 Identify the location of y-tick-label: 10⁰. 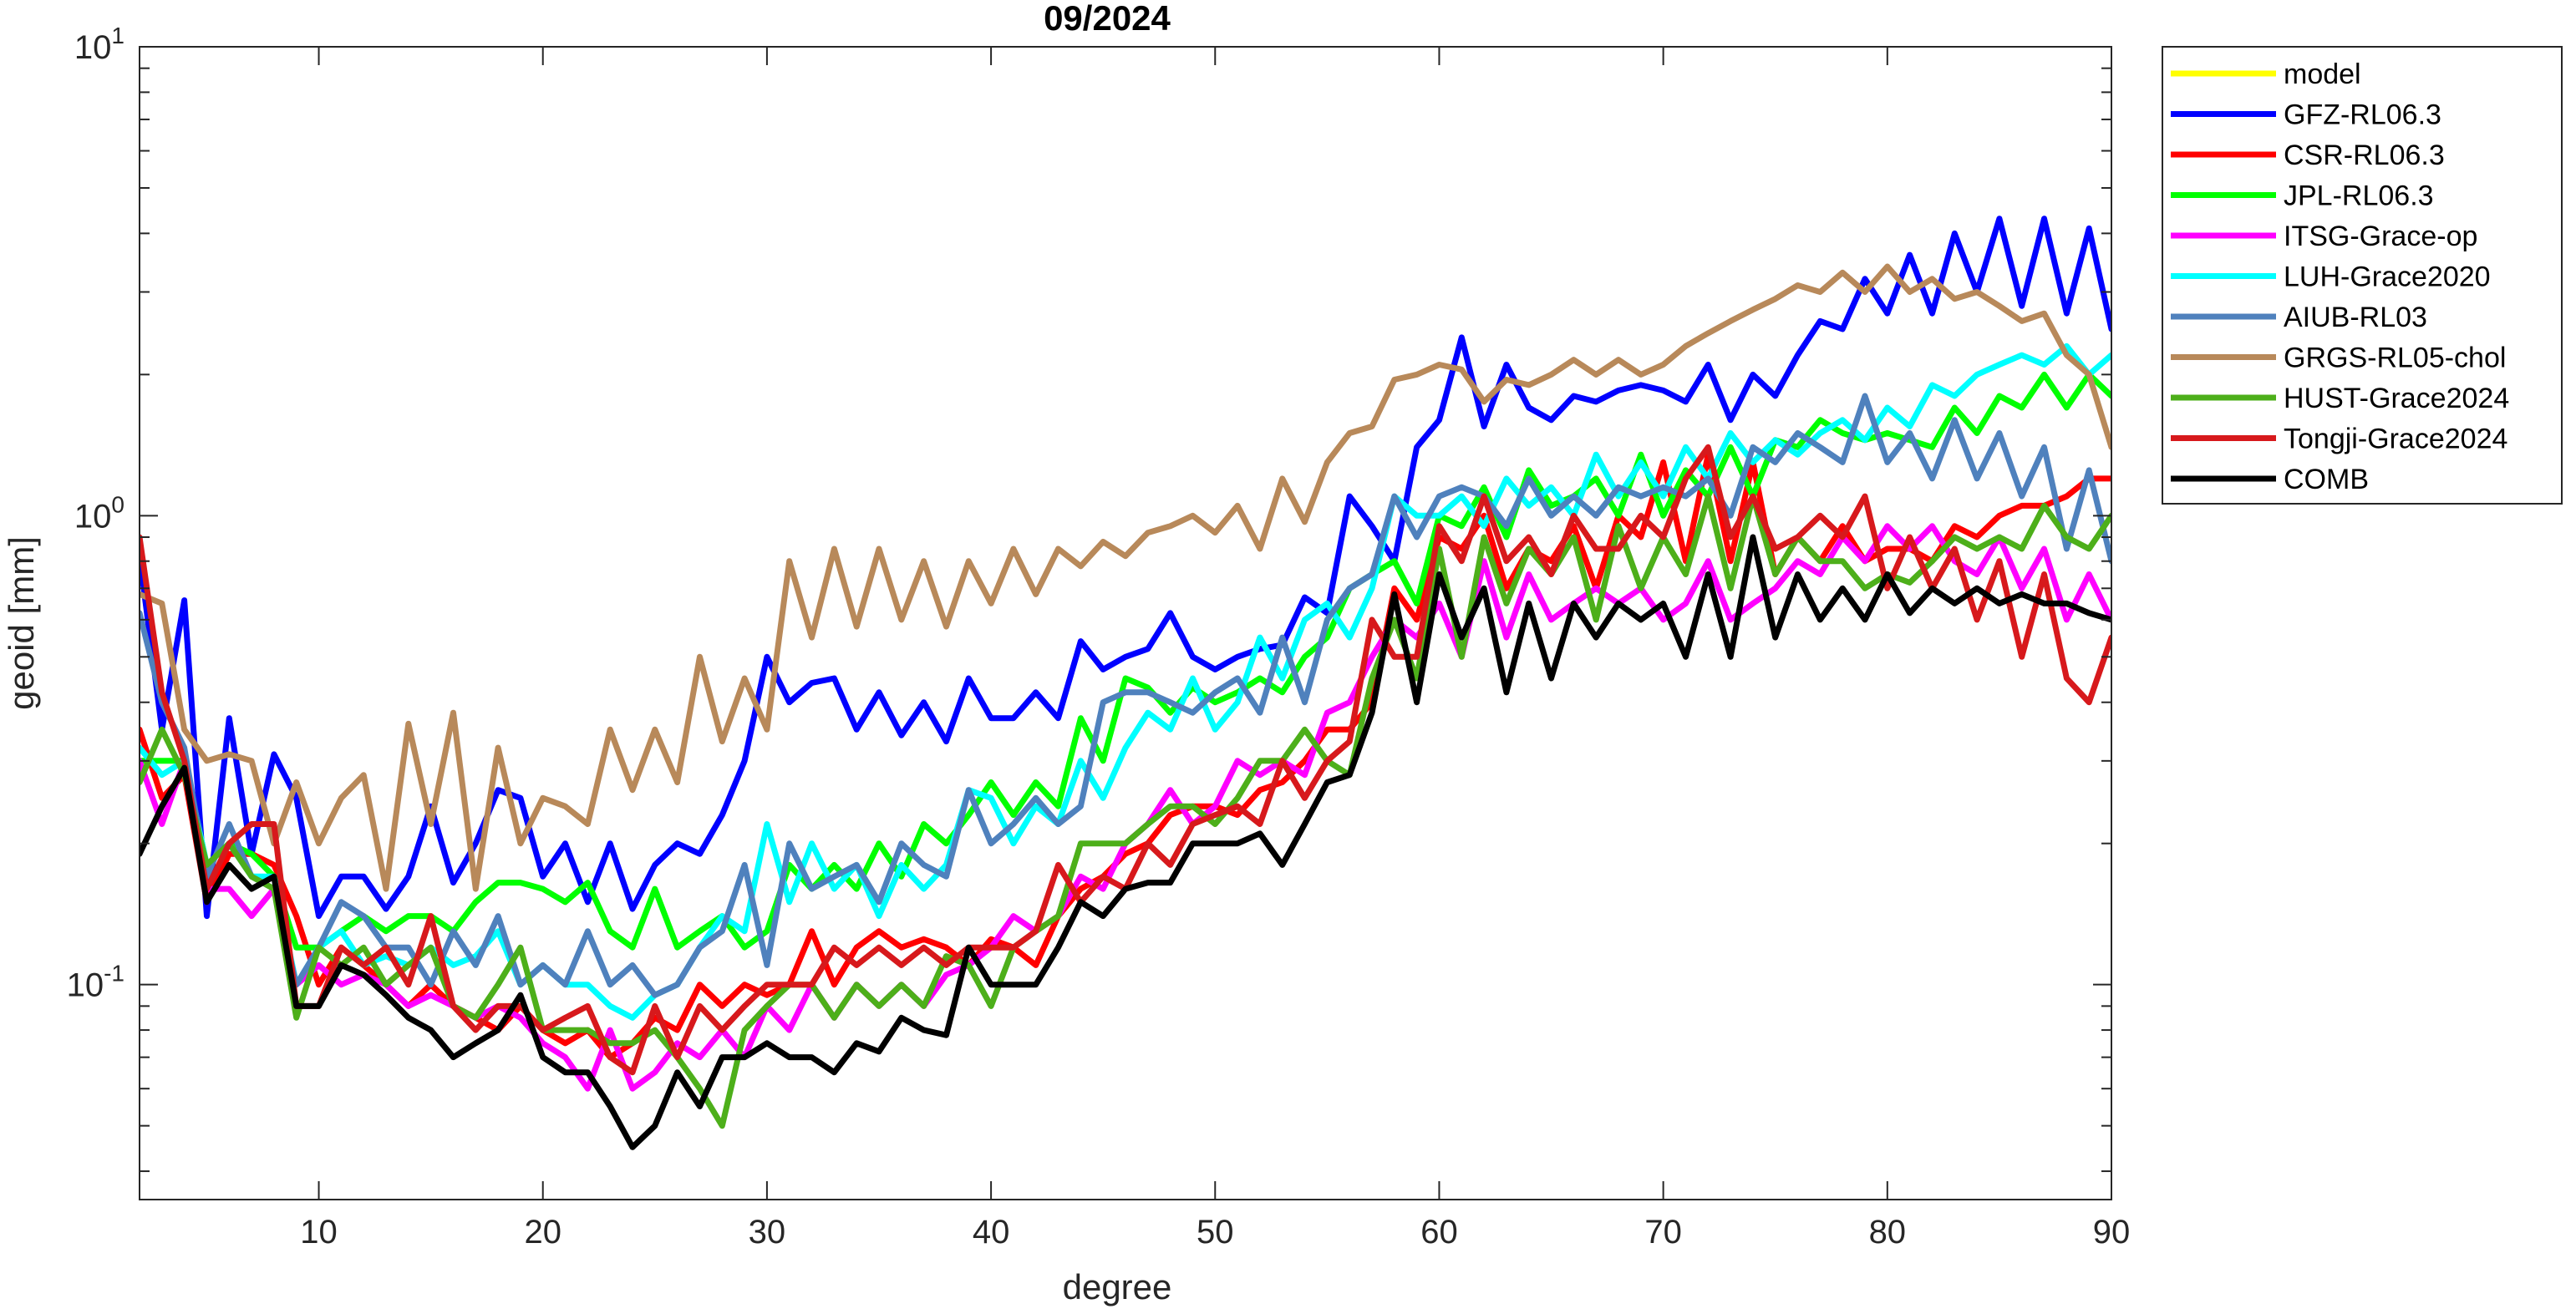
(99, 513).